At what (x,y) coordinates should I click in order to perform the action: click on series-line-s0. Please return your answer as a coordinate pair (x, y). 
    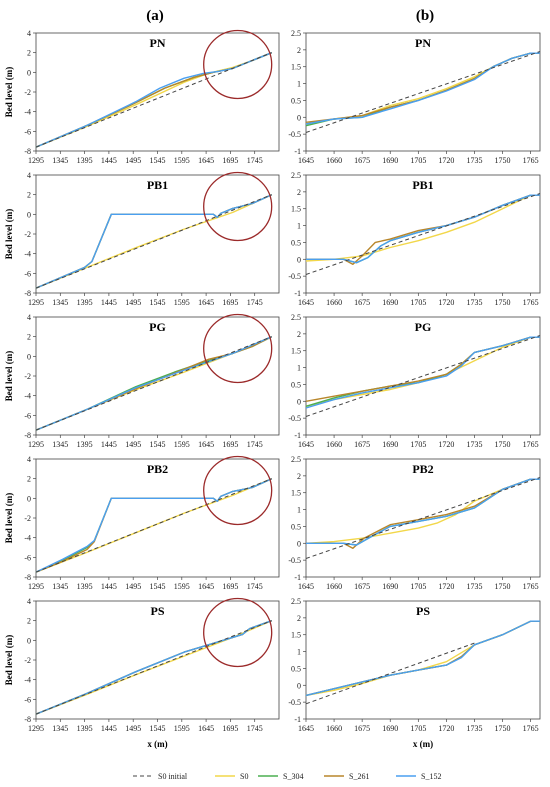
    Looking at the image, I should click on (422, 228).